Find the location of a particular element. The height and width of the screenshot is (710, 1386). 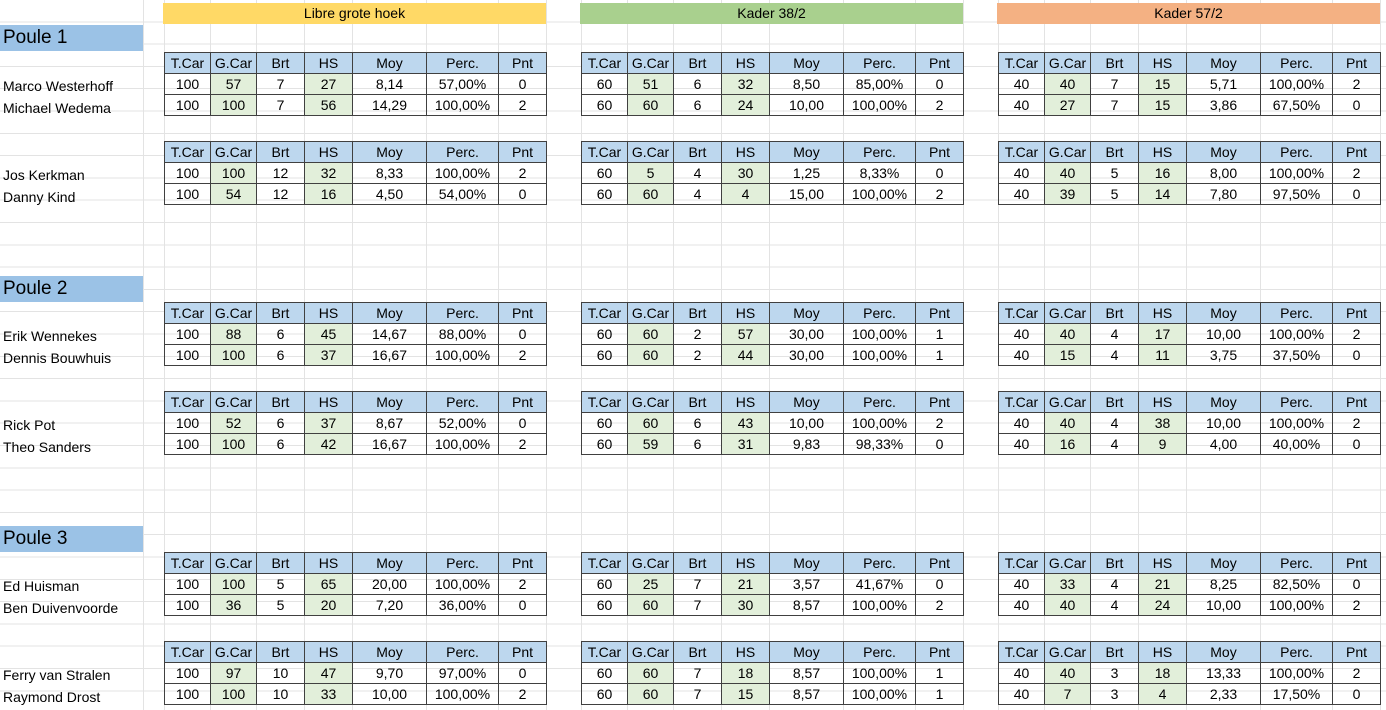

score-cell: 56 is located at coordinates (328, 105).